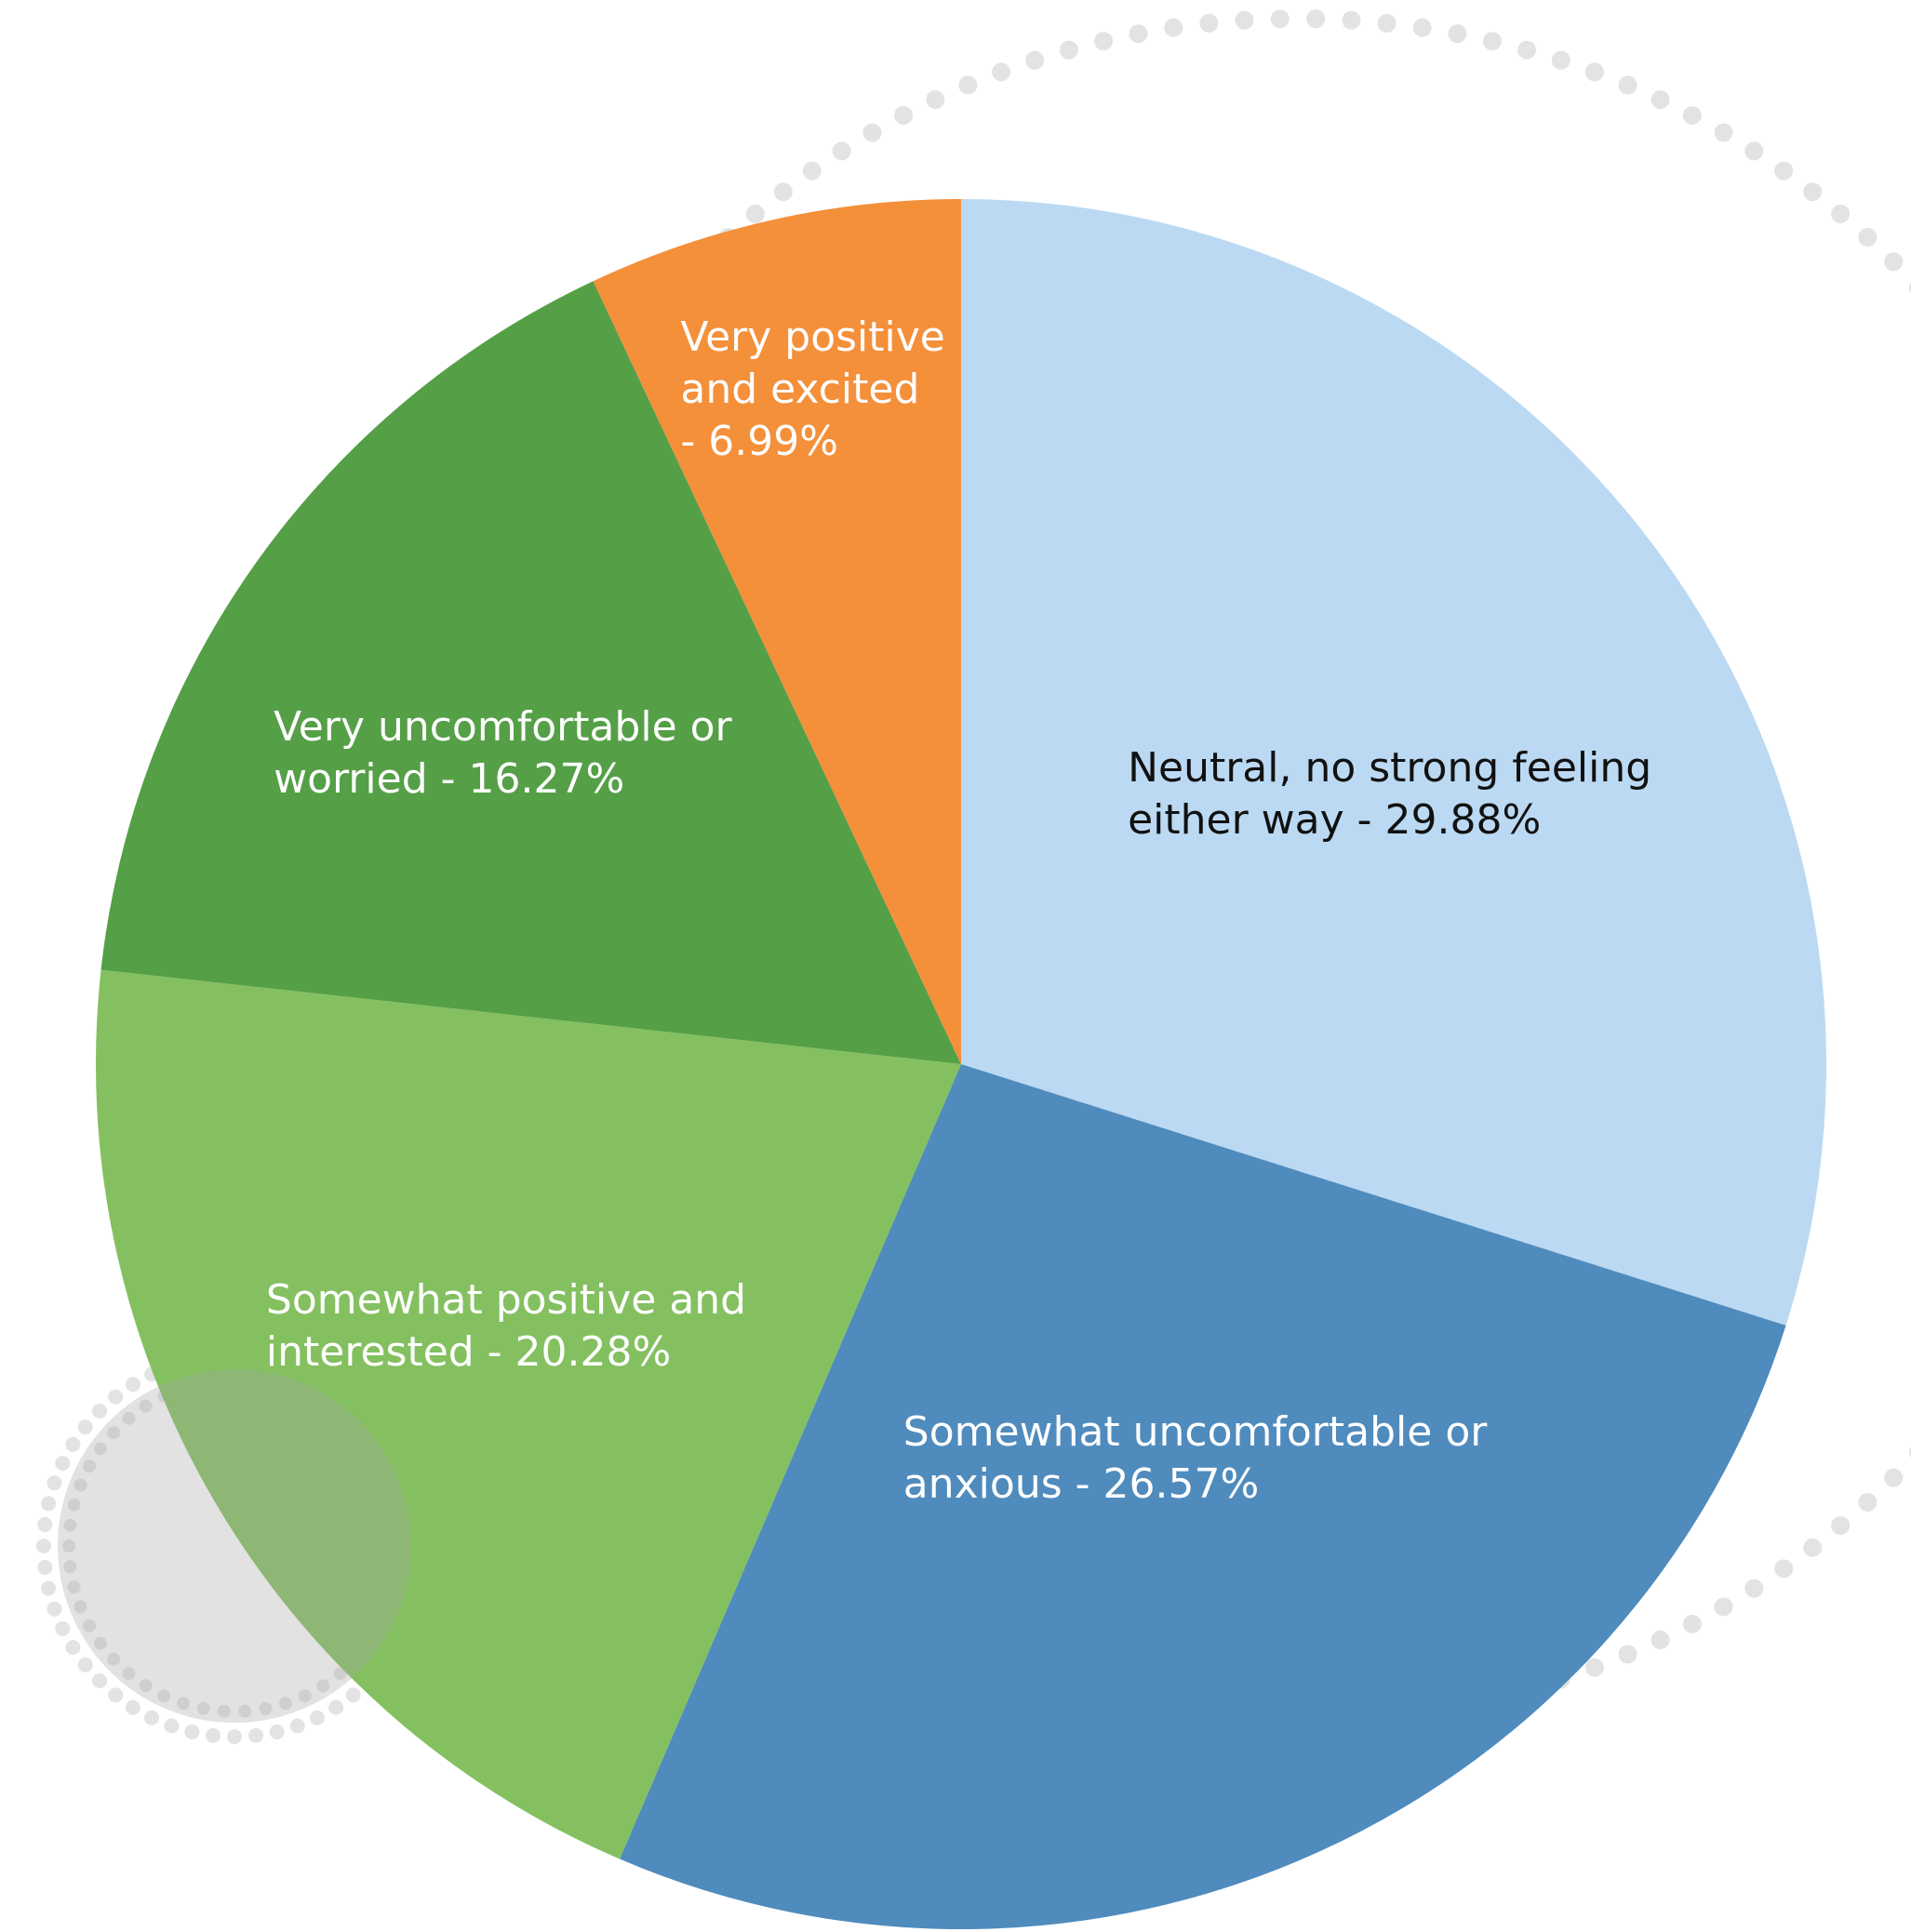 The height and width of the screenshot is (1932, 1911). What do you see at coordinates (449, 779) in the screenshot?
I see `slice-label-line: worried - 16.27%` at bounding box center [449, 779].